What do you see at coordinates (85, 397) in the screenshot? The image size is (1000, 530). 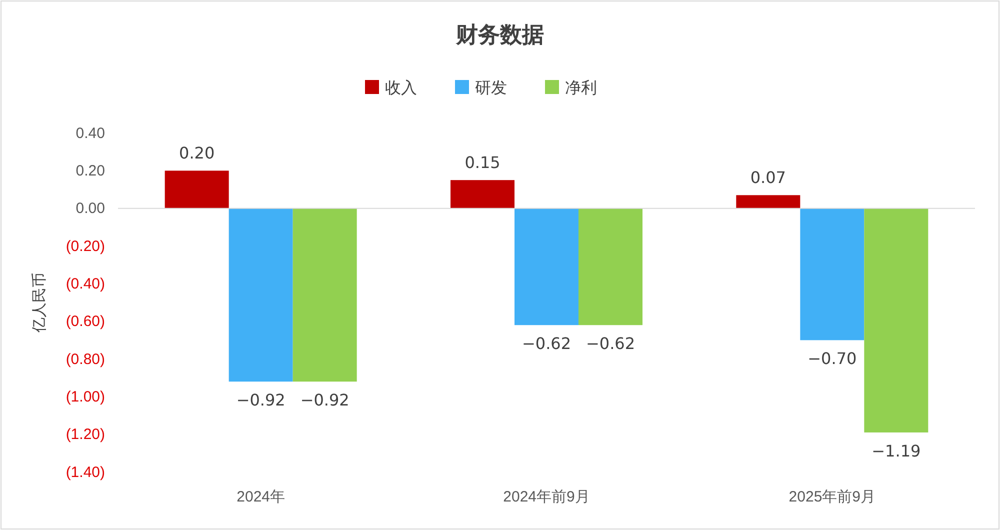 I see `y-tick-label: (1.00)` at bounding box center [85, 397].